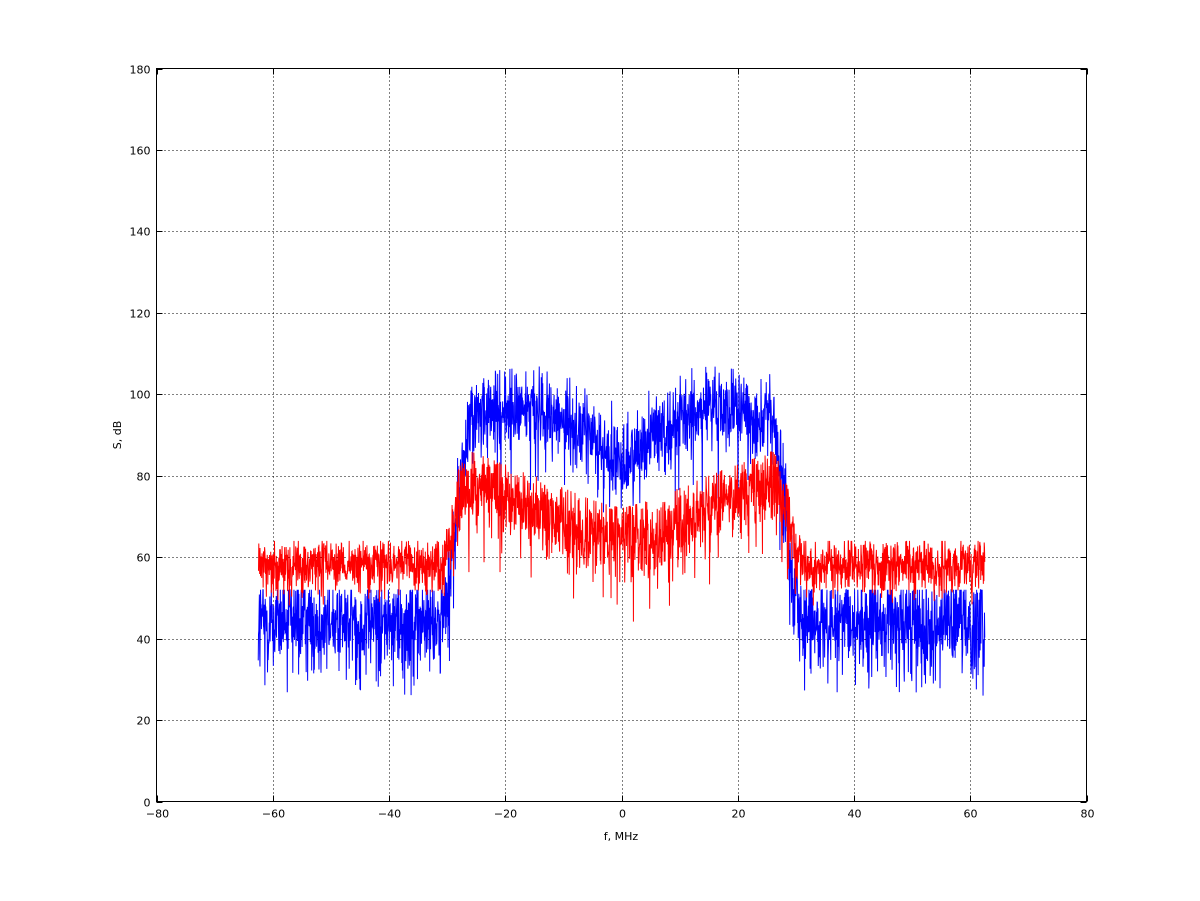 The image size is (1200, 901). What do you see at coordinates (144, 640) in the screenshot?
I see `y-tick-label: 40` at bounding box center [144, 640].